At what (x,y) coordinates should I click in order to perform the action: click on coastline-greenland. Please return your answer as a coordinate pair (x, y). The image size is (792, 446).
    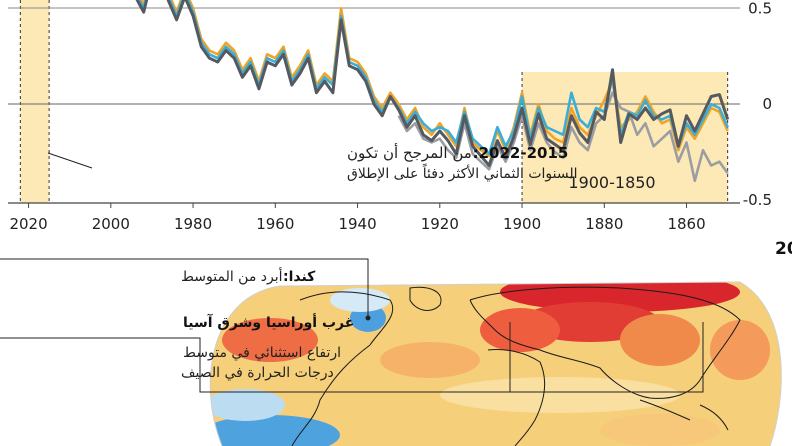
    Looking at the image, I should click on (425, 298).